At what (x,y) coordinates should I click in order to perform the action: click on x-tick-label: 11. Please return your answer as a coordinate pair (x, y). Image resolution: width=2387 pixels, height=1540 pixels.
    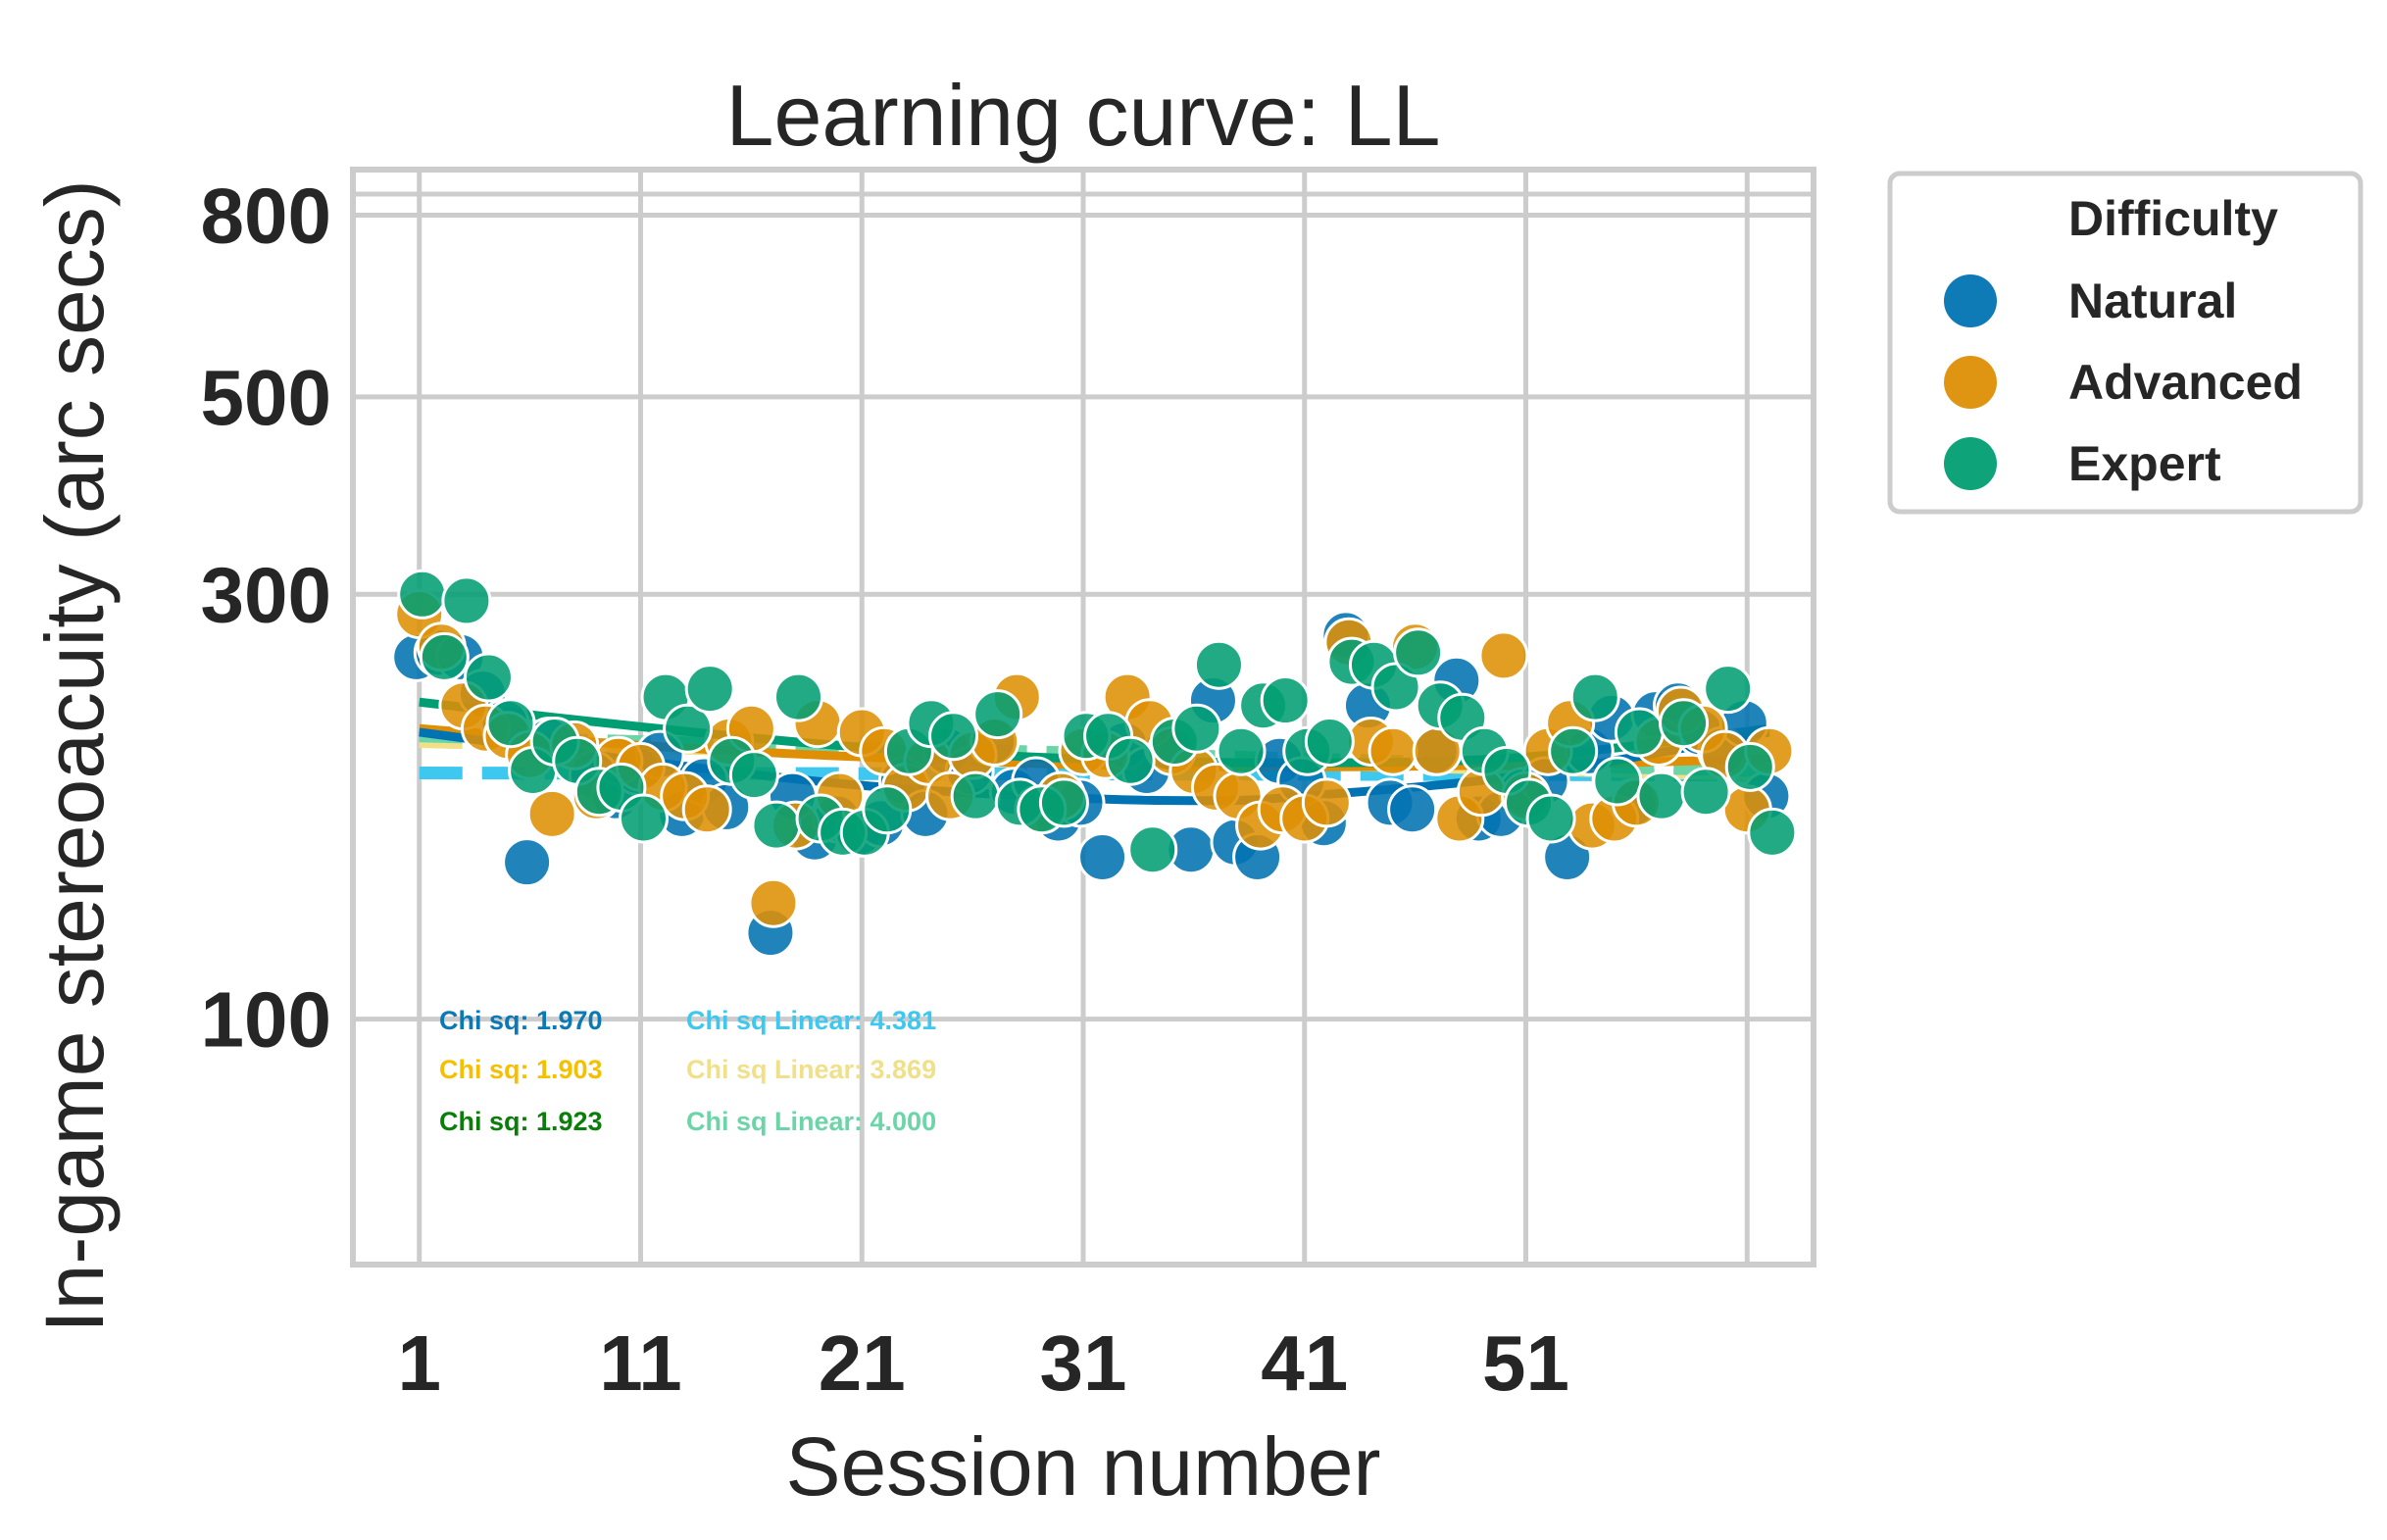
    Looking at the image, I should click on (640, 1363).